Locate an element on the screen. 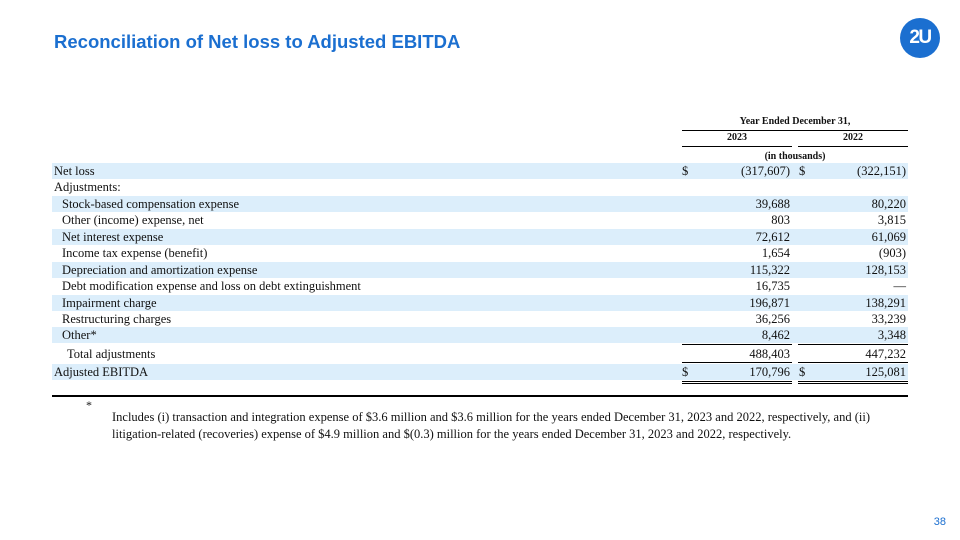 The height and width of the screenshot is (540, 960). footnote-divider is located at coordinates (480, 396).